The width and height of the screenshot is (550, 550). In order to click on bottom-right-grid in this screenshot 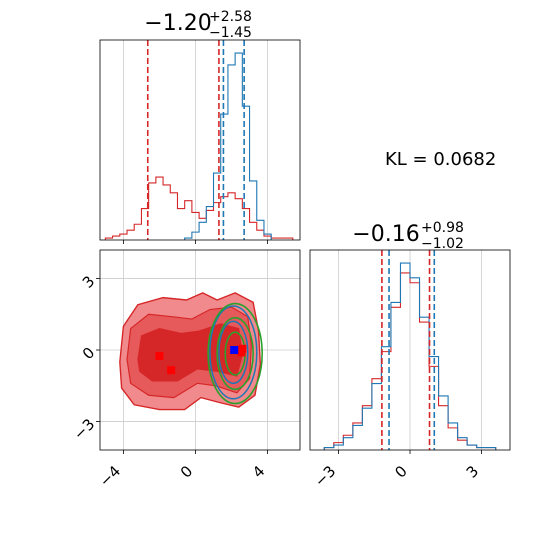, I will do `click(410, 350)`.